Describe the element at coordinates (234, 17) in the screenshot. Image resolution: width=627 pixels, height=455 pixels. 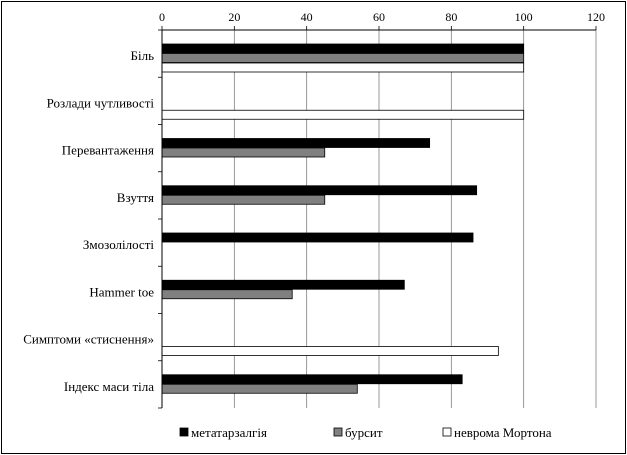
I see `x-tick-label: 20` at that location.